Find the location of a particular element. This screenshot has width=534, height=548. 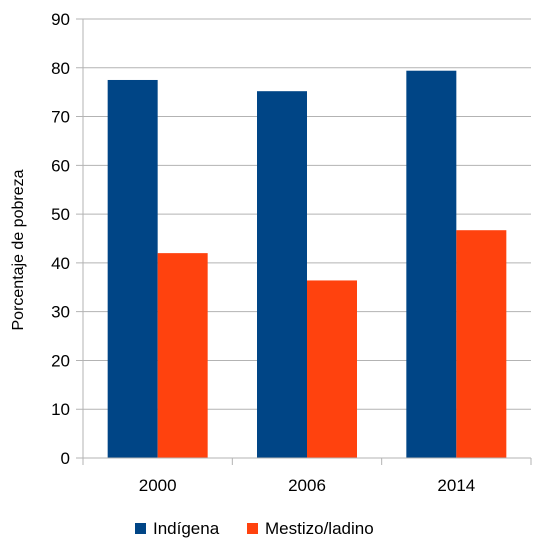

x-tick-label: 2006 is located at coordinates (307, 485).